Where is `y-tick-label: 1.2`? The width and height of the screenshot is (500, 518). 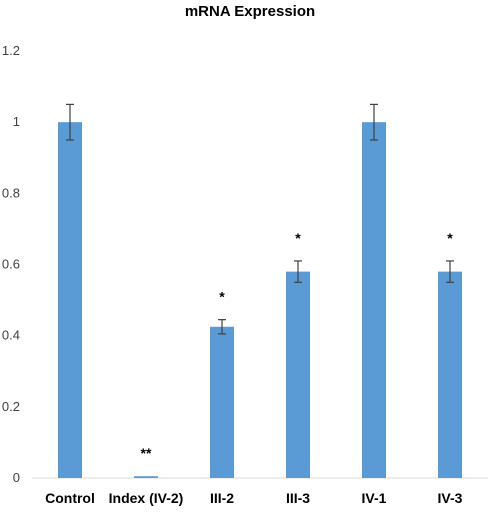 y-tick-label: 1.2 is located at coordinates (11, 50).